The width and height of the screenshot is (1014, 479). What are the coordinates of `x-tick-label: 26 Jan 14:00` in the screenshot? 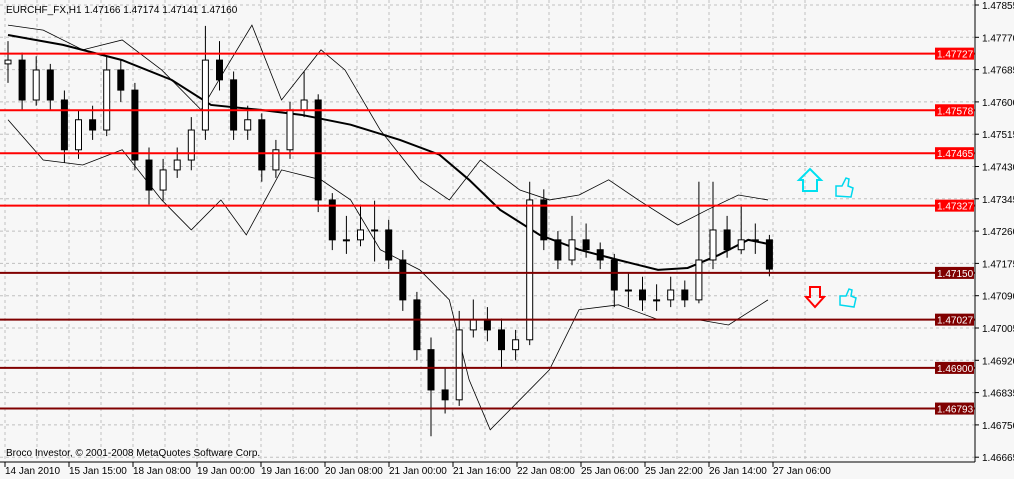 It's located at (738, 471).